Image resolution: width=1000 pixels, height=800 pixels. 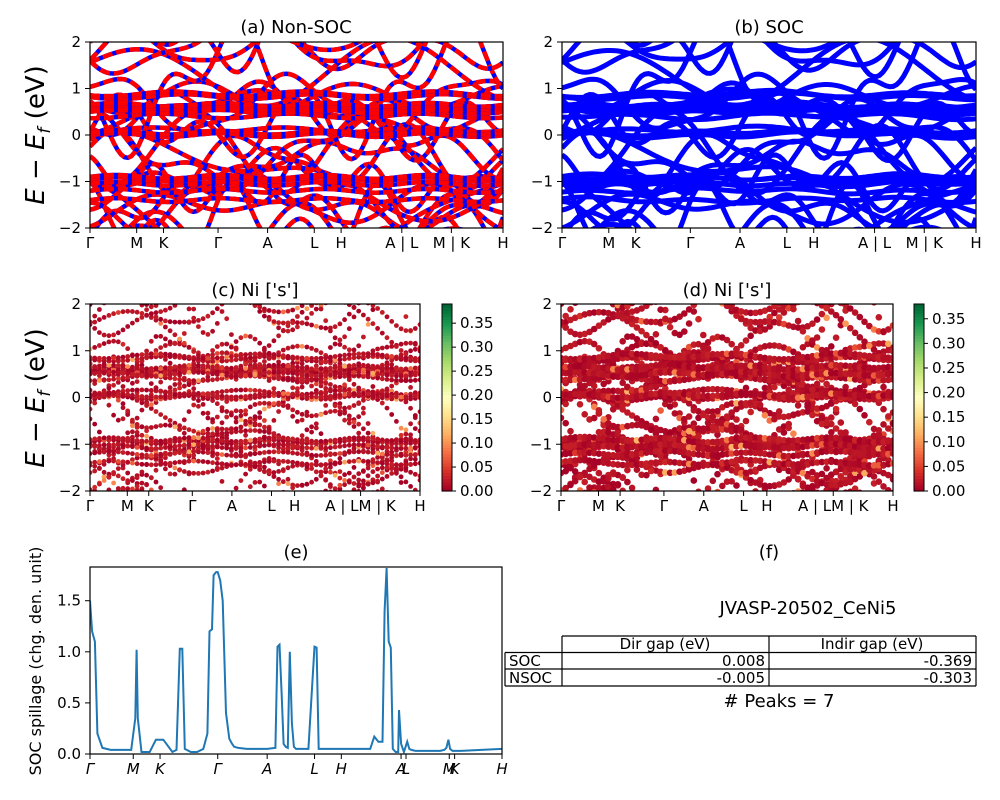 I want to click on ytick-label-b: 0, so click(x=548, y=135).